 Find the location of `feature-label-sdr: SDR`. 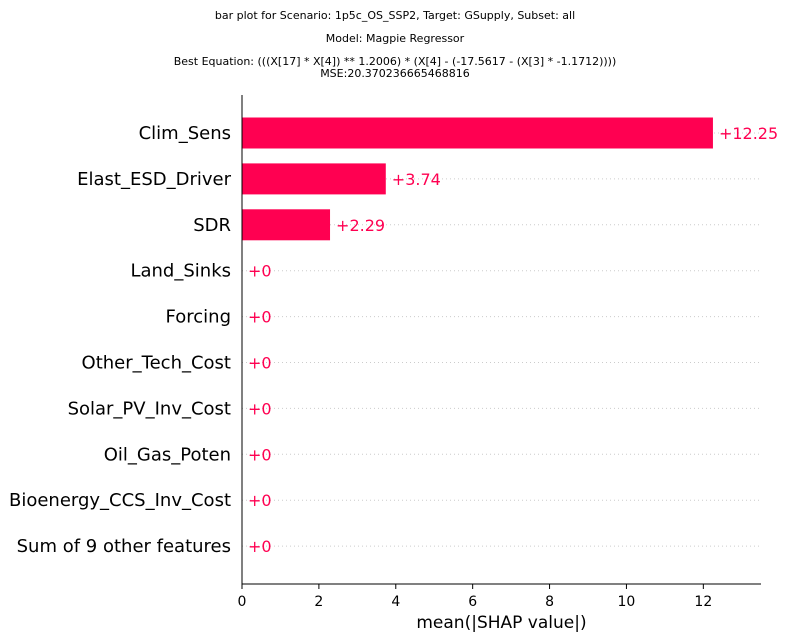

feature-label-sdr: SDR is located at coordinates (212, 225).